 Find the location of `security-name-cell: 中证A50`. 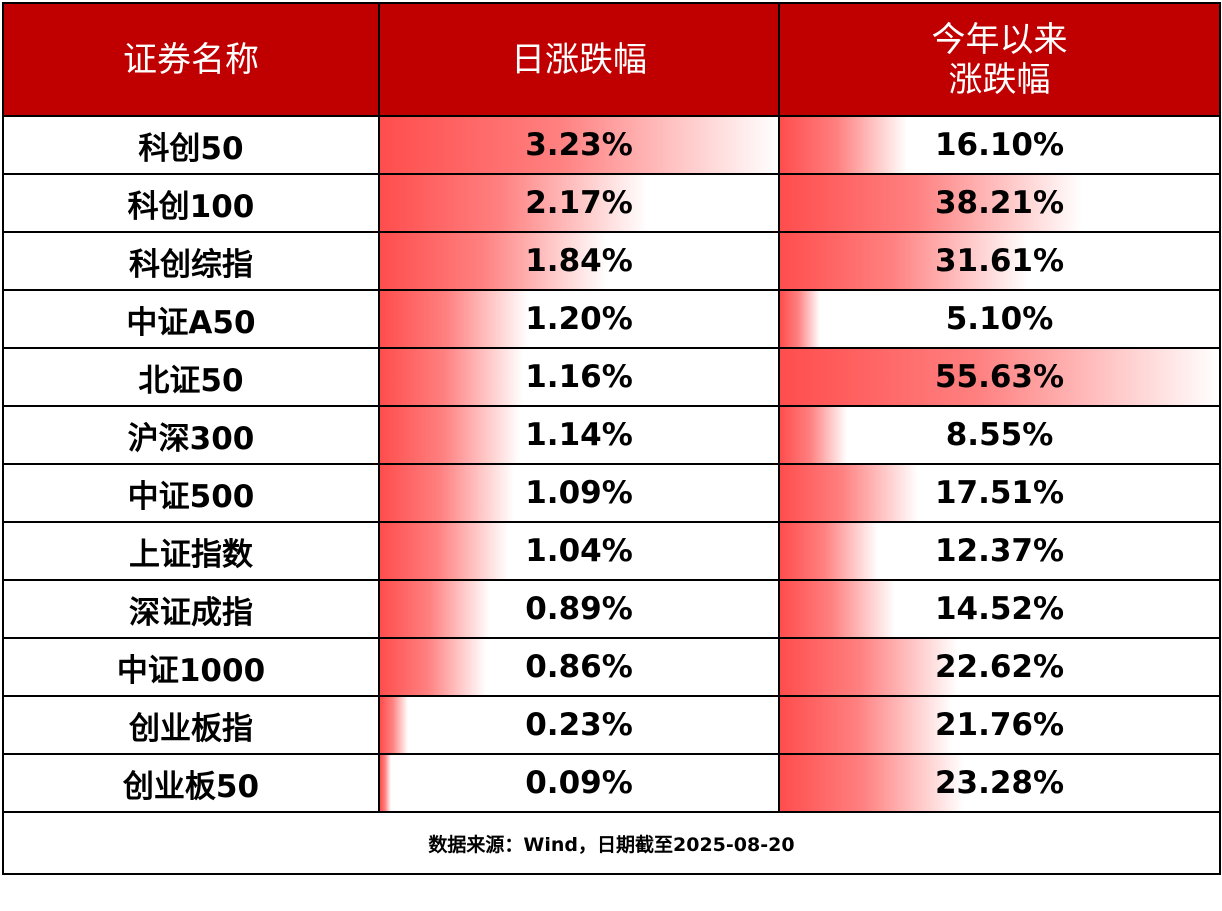

security-name-cell: 中证A50 is located at coordinates (191, 319).